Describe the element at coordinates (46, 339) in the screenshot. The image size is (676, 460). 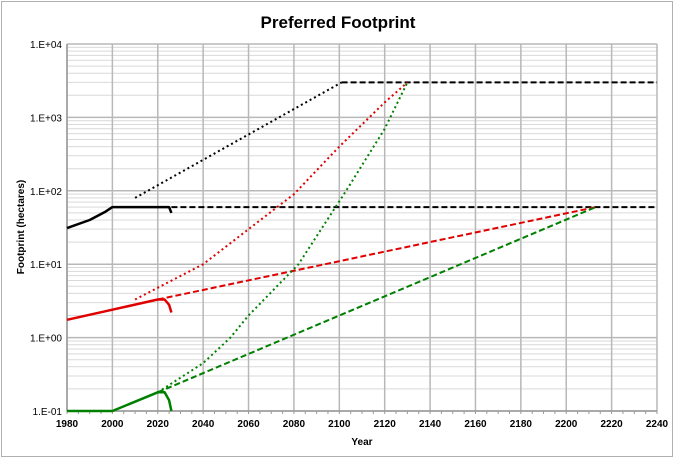
I see `y-tick-label: 1.E+00` at that location.